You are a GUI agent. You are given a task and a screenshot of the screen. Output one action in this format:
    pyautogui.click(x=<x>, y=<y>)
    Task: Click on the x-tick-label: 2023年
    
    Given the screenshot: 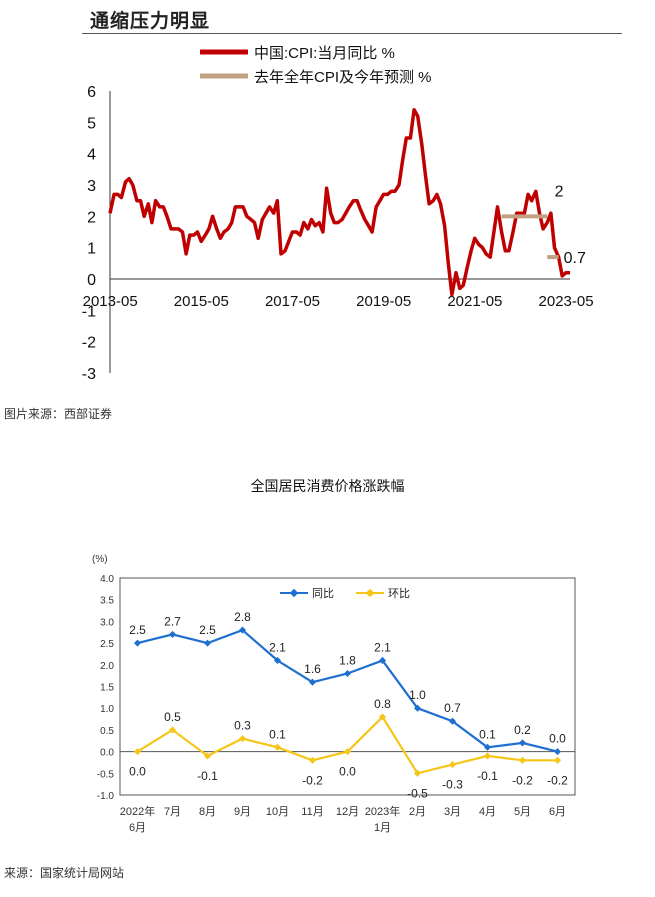 What is the action you would take?
    pyautogui.click(x=382, y=811)
    